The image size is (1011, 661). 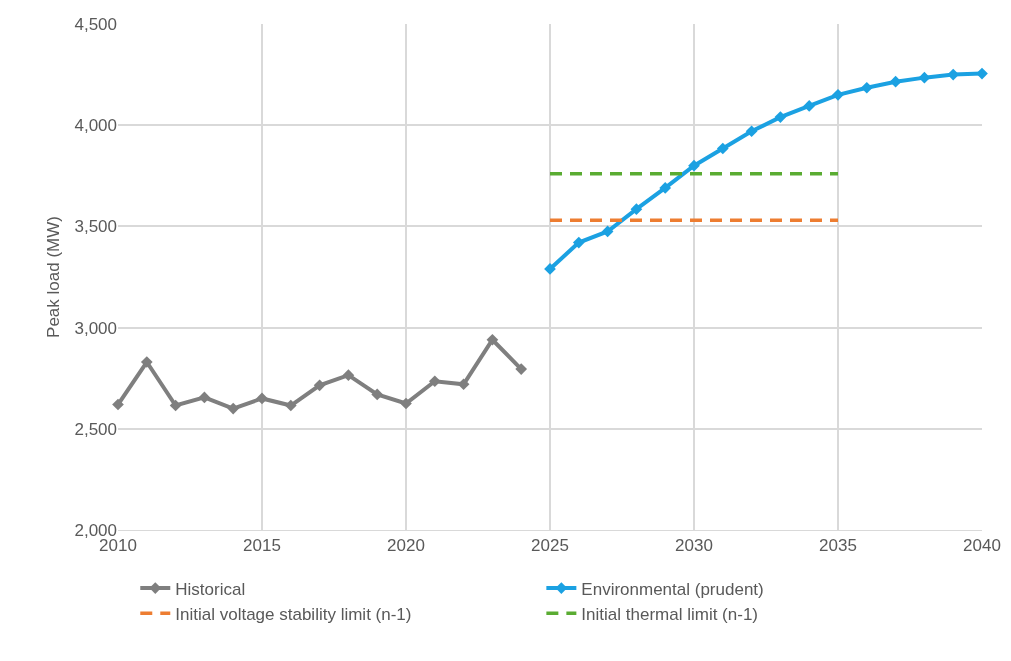 I want to click on y-tick-label: 4,500, so click(x=95, y=24).